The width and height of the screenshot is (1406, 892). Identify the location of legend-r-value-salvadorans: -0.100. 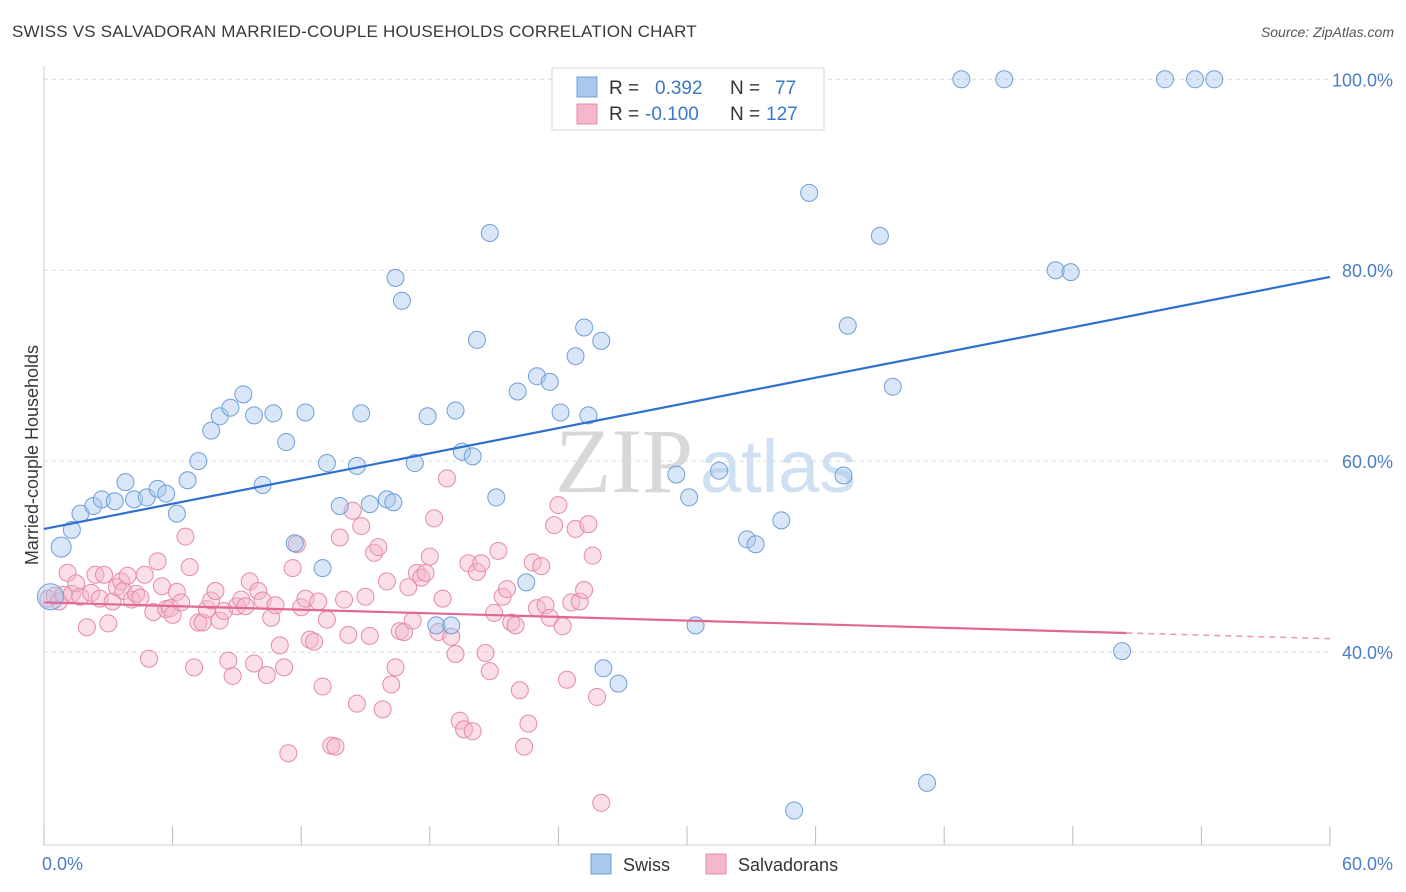
(672, 114).